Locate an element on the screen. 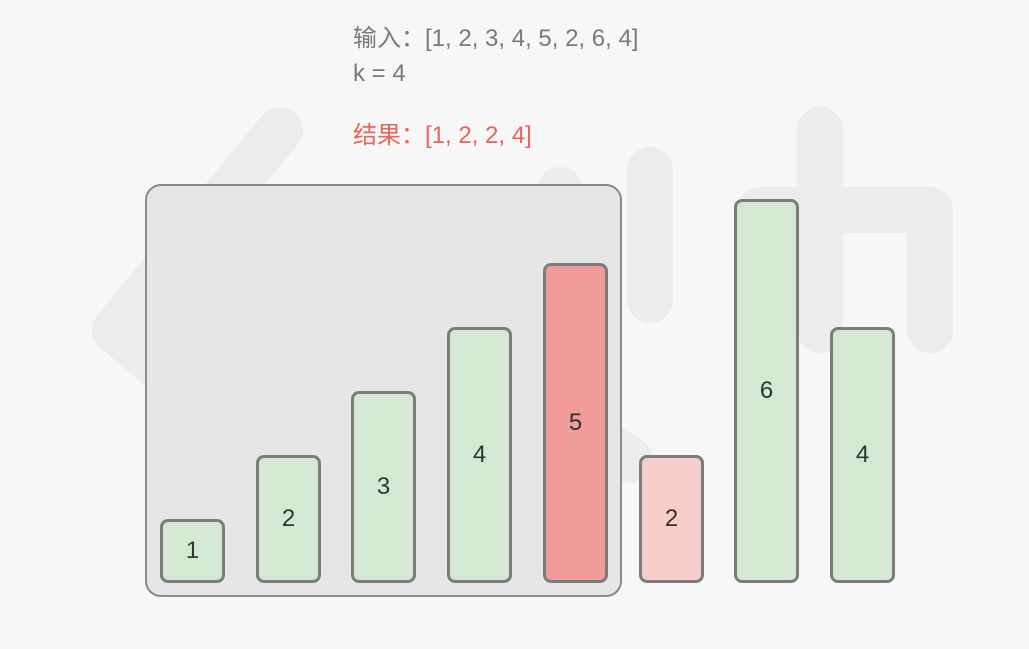 This screenshot has width=1029, height=649. bar-3: 4 is located at coordinates (479, 455).